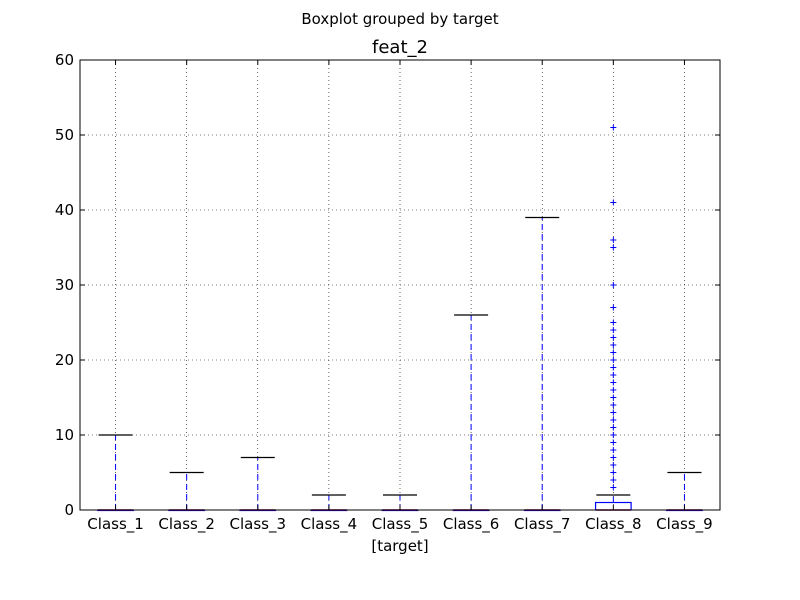 The image size is (800, 600). What do you see at coordinates (64, 135) in the screenshot?
I see `y-tick-label: 50` at bounding box center [64, 135].